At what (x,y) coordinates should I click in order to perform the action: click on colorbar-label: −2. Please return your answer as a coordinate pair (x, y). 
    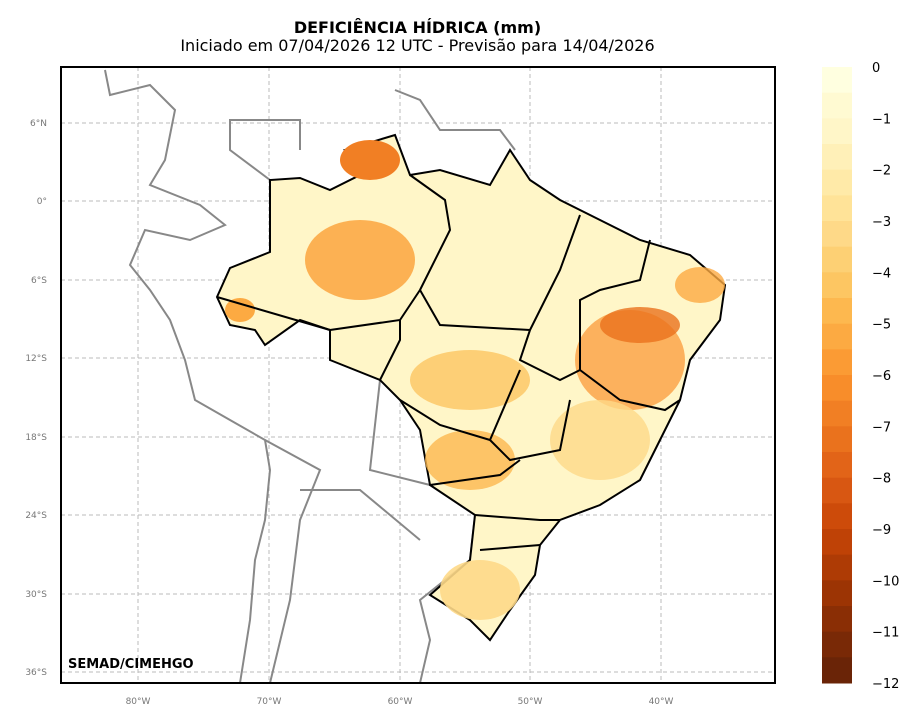
    Looking at the image, I should click on (881, 171).